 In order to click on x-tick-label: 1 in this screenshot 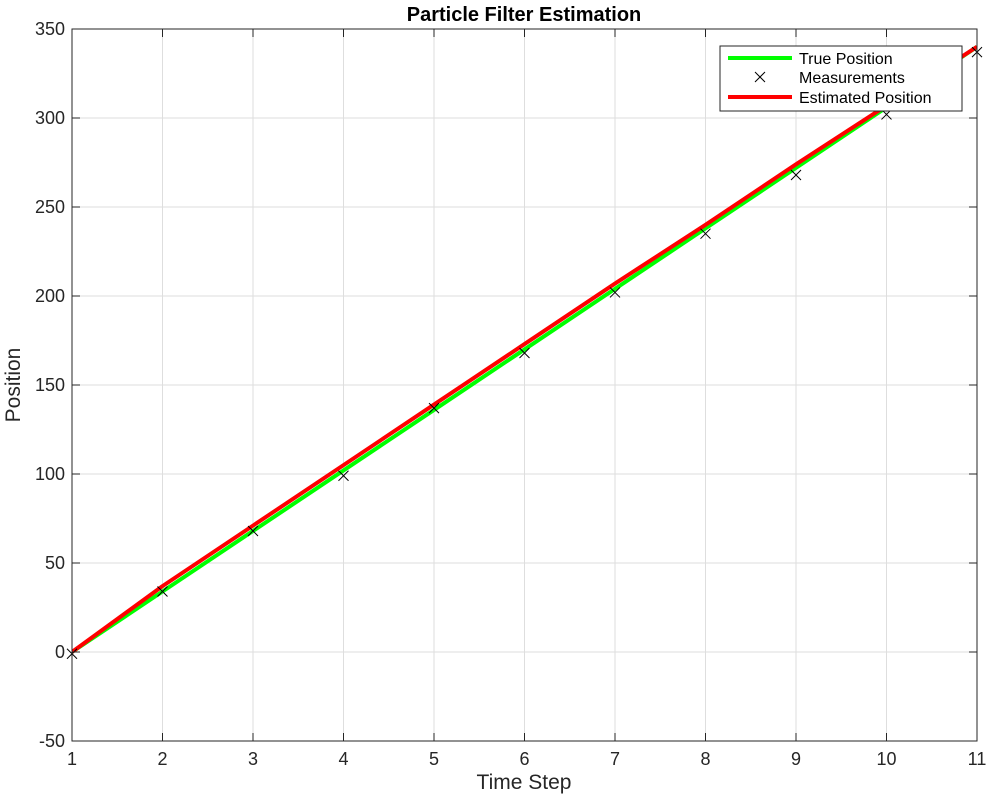, I will do `click(72, 759)`.